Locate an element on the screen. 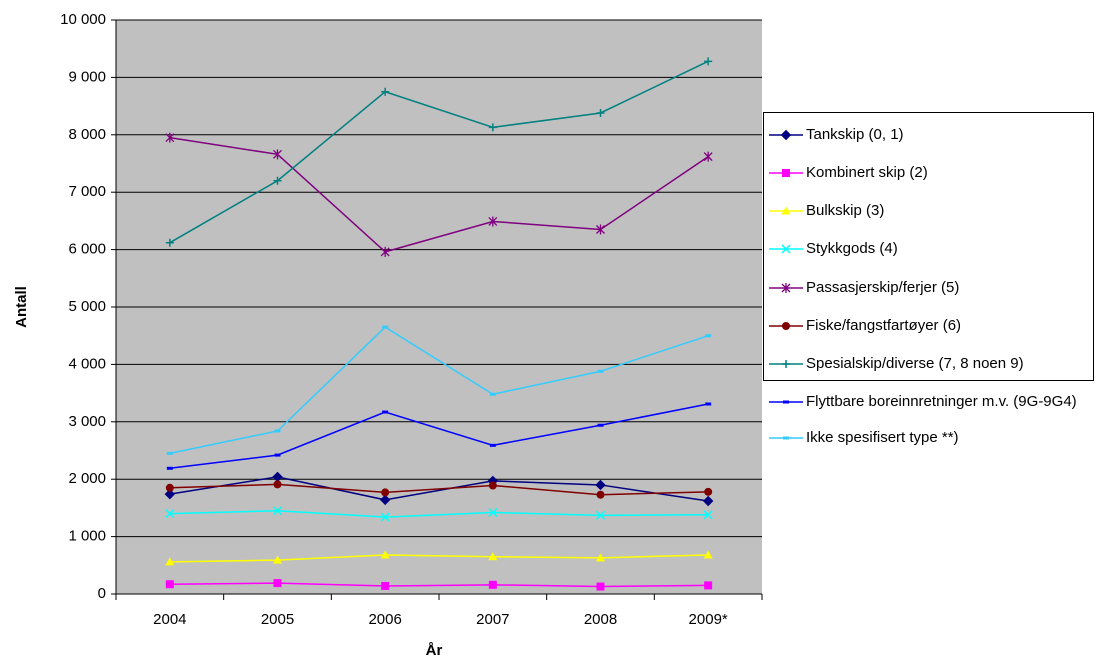 Image resolution: width=1105 pixels, height=670 pixels. legend-item: Flyttbare boreinnretninger m.v. (9G-9G4) is located at coordinates (929, 402).